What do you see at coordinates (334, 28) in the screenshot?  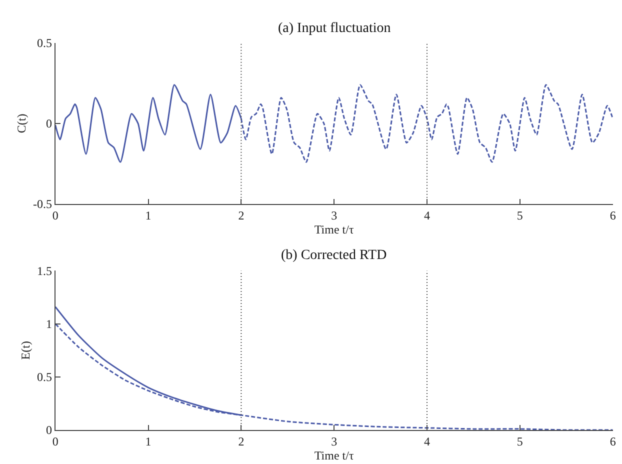 I see `chart-title: (a) Input fluctuation` at bounding box center [334, 28].